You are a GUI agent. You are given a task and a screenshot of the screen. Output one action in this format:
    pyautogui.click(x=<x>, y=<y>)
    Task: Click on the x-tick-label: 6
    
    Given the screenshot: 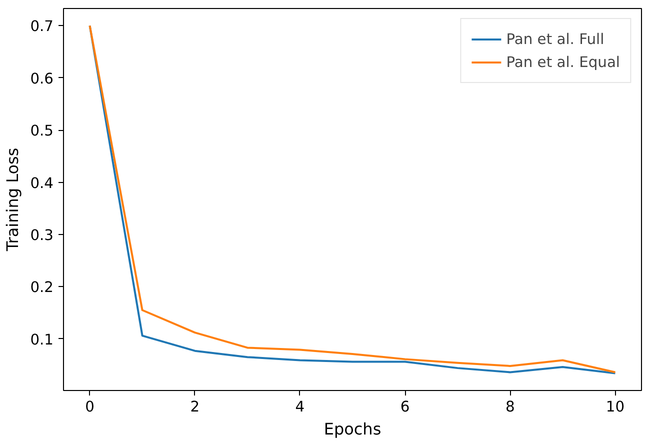 What is the action you would take?
    pyautogui.click(x=405, y=407)
    